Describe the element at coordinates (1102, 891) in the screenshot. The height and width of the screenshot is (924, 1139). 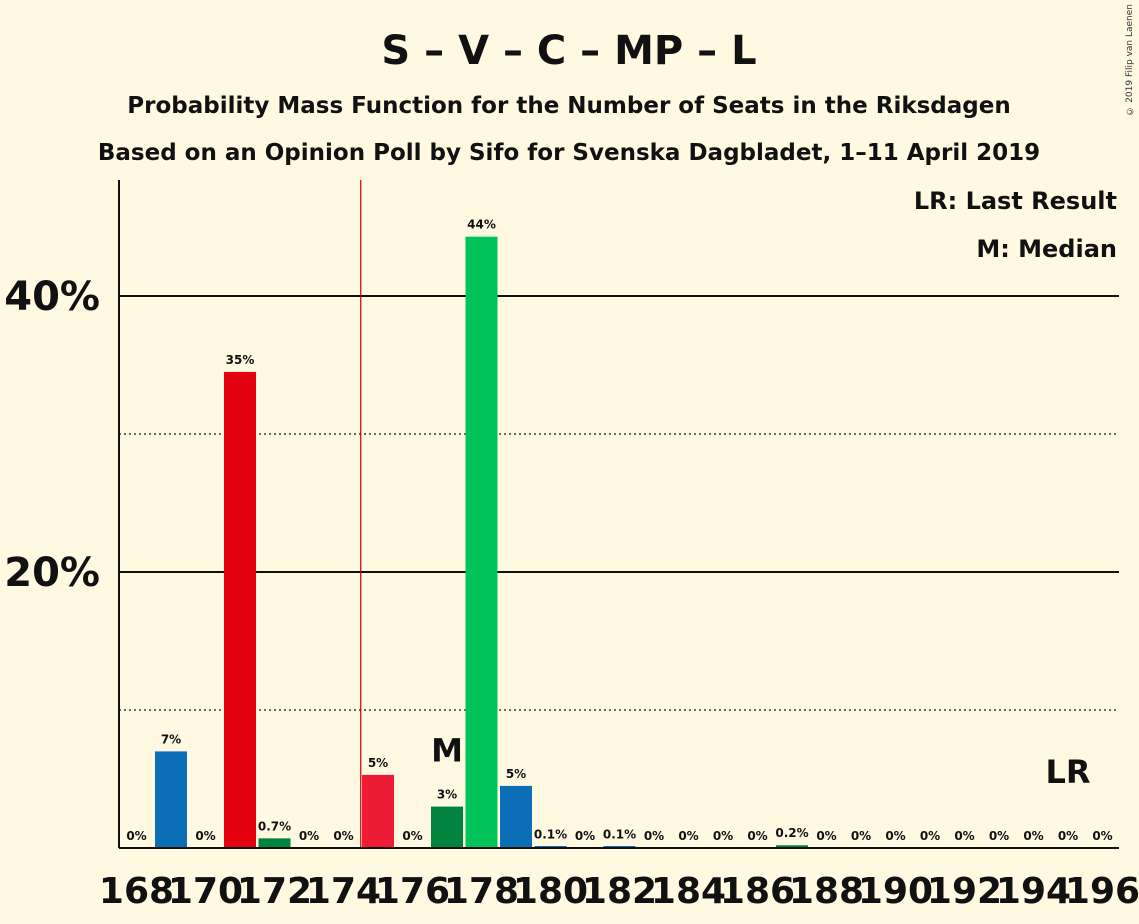
I see `x-tick-label: 196` at that location.